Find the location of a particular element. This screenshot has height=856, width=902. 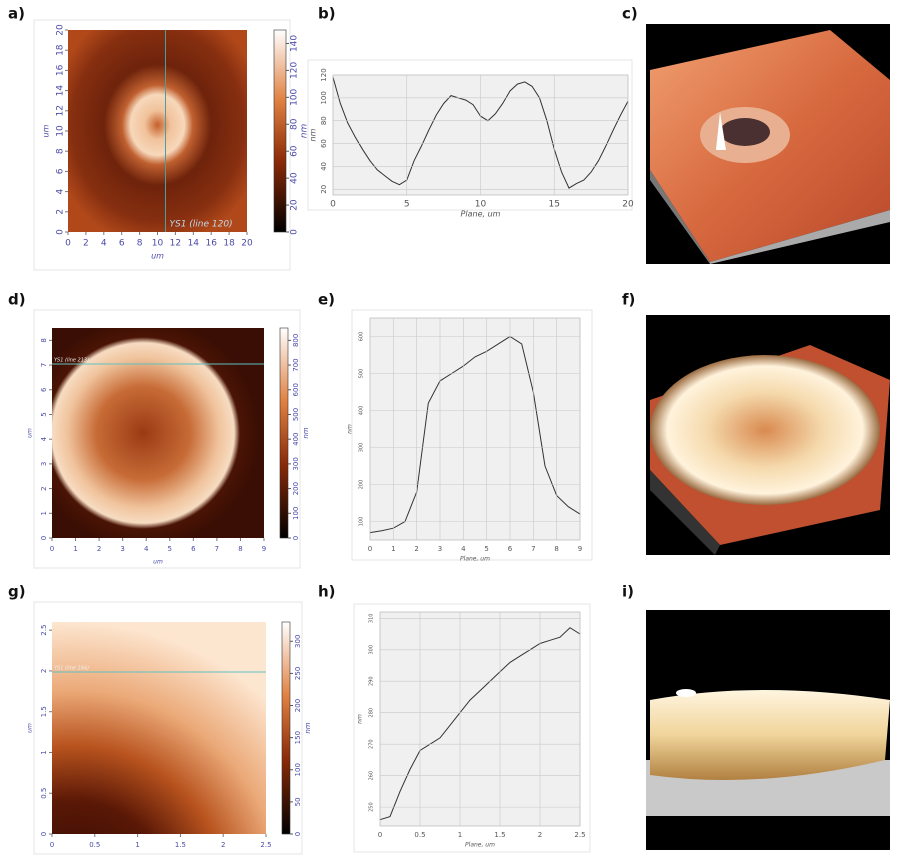

x-tick-label: 7 is located at coordinates (533, 549).